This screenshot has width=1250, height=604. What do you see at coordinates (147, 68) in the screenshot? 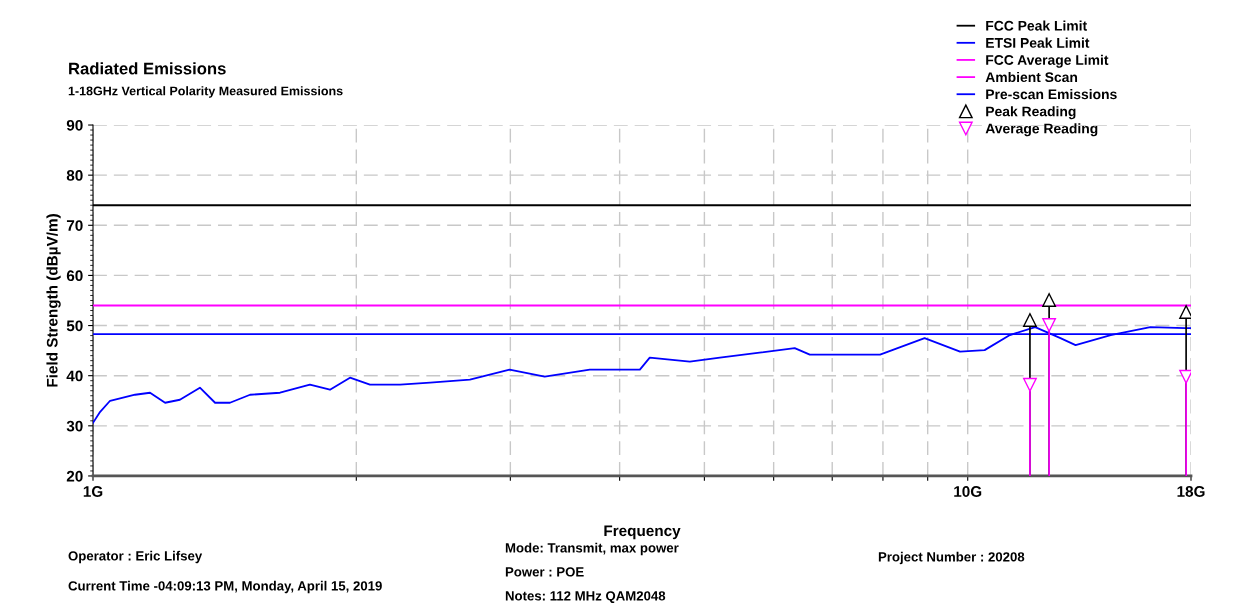
I see `chart-title: Radiated Emissions` at bounding box center [147, 68].